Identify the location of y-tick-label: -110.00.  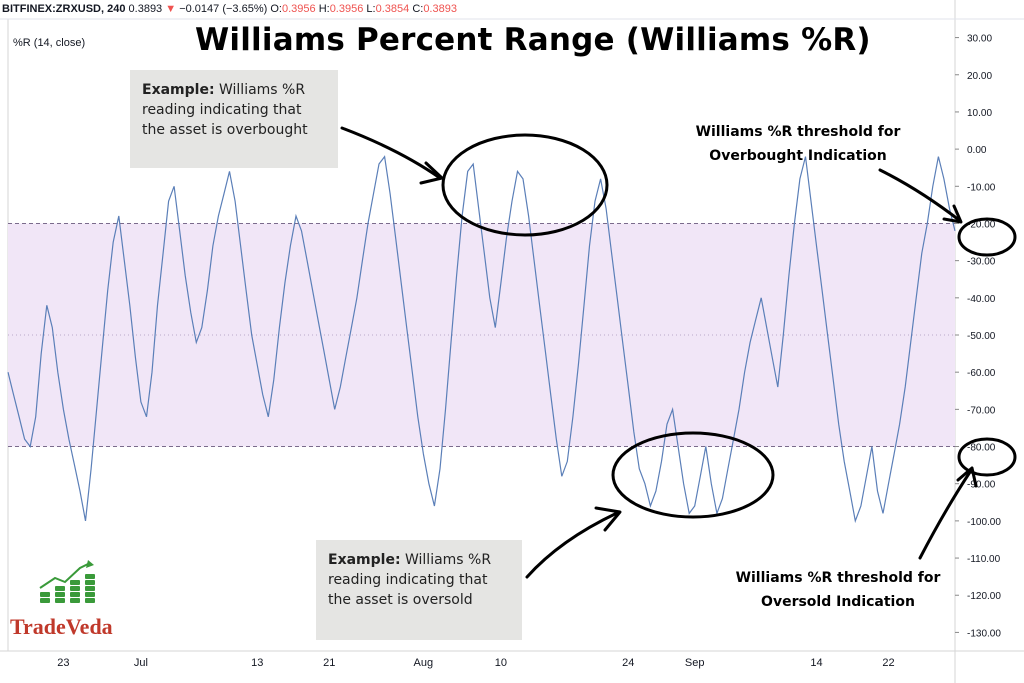
(984, 559).